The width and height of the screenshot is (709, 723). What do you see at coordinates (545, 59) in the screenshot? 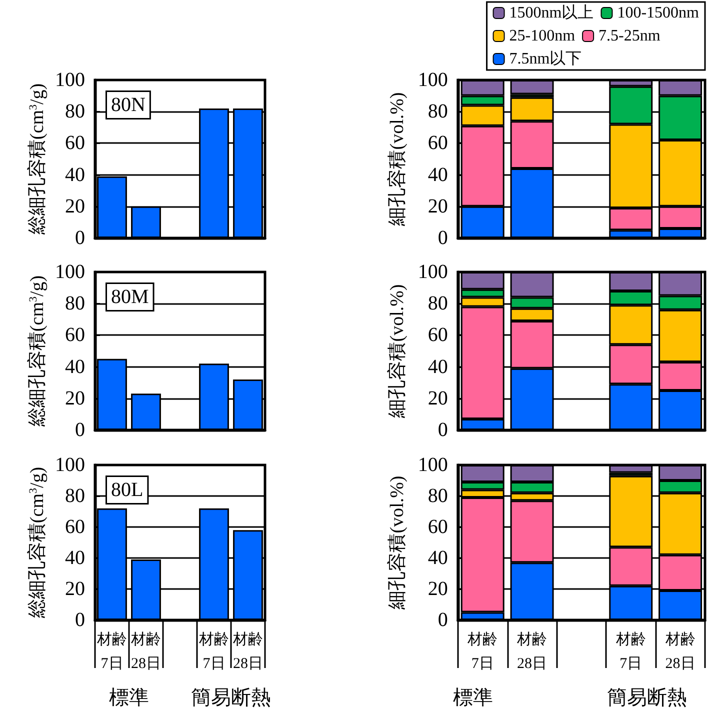
I see `legend-label: 7.5nm以下` at bounding box center [545, 59].